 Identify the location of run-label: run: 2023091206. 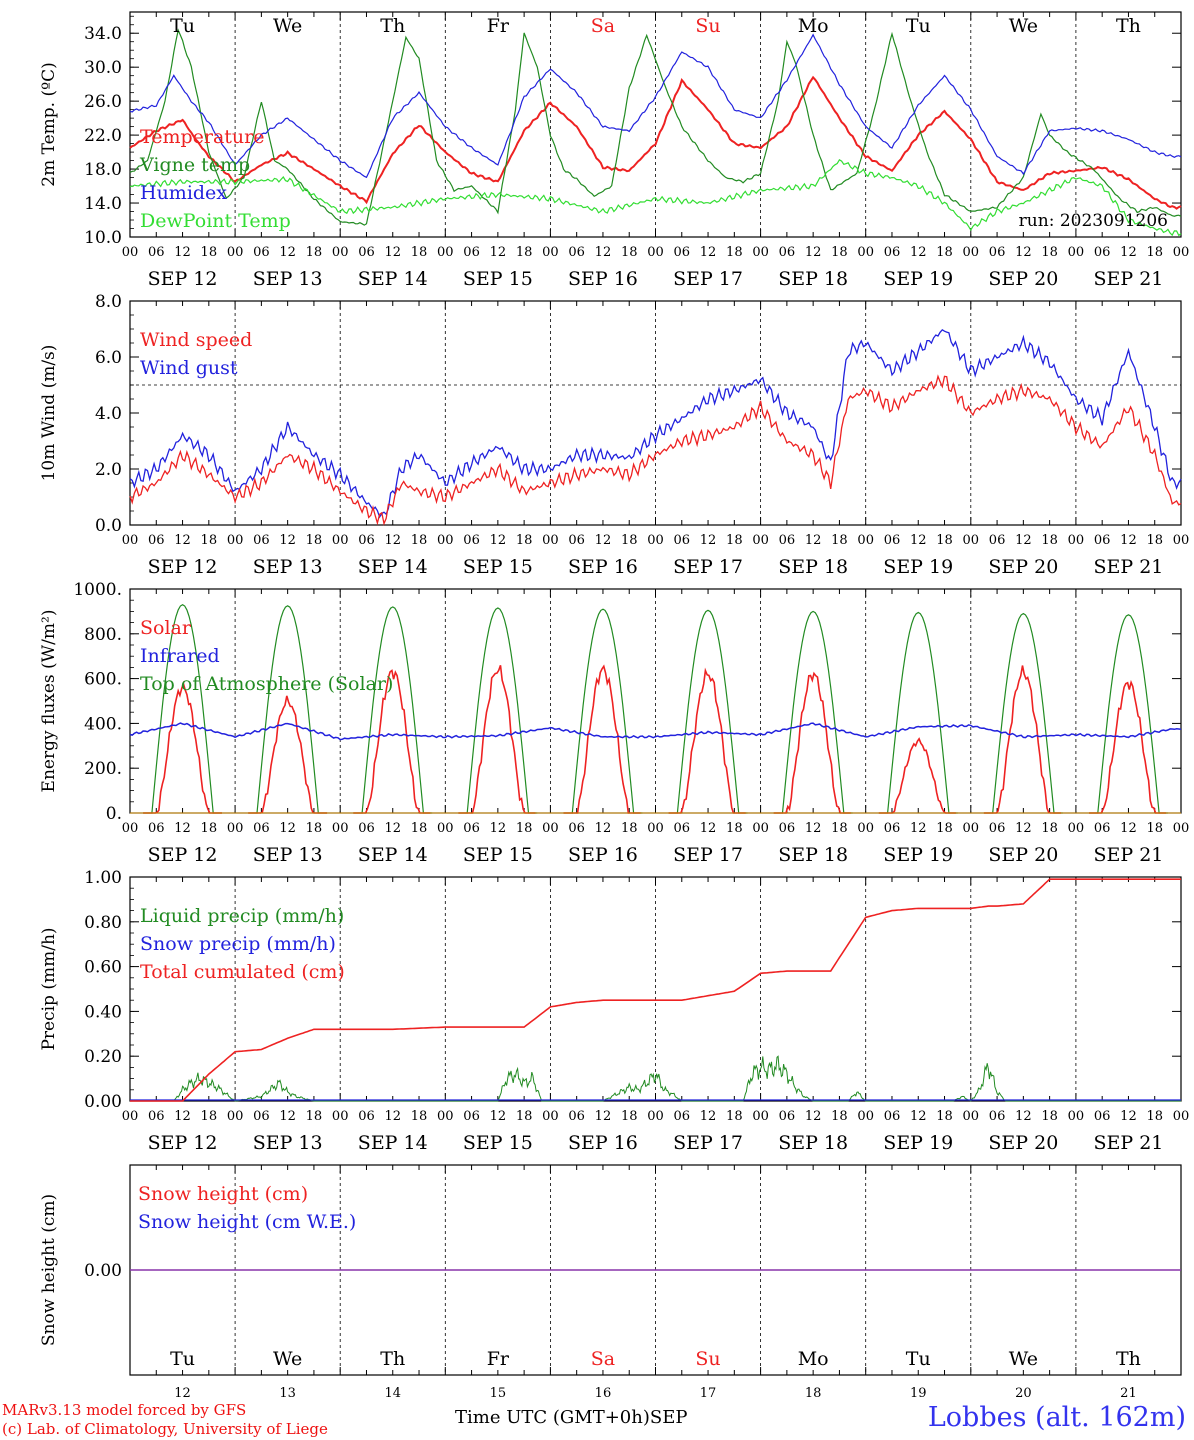
(1093, 221).